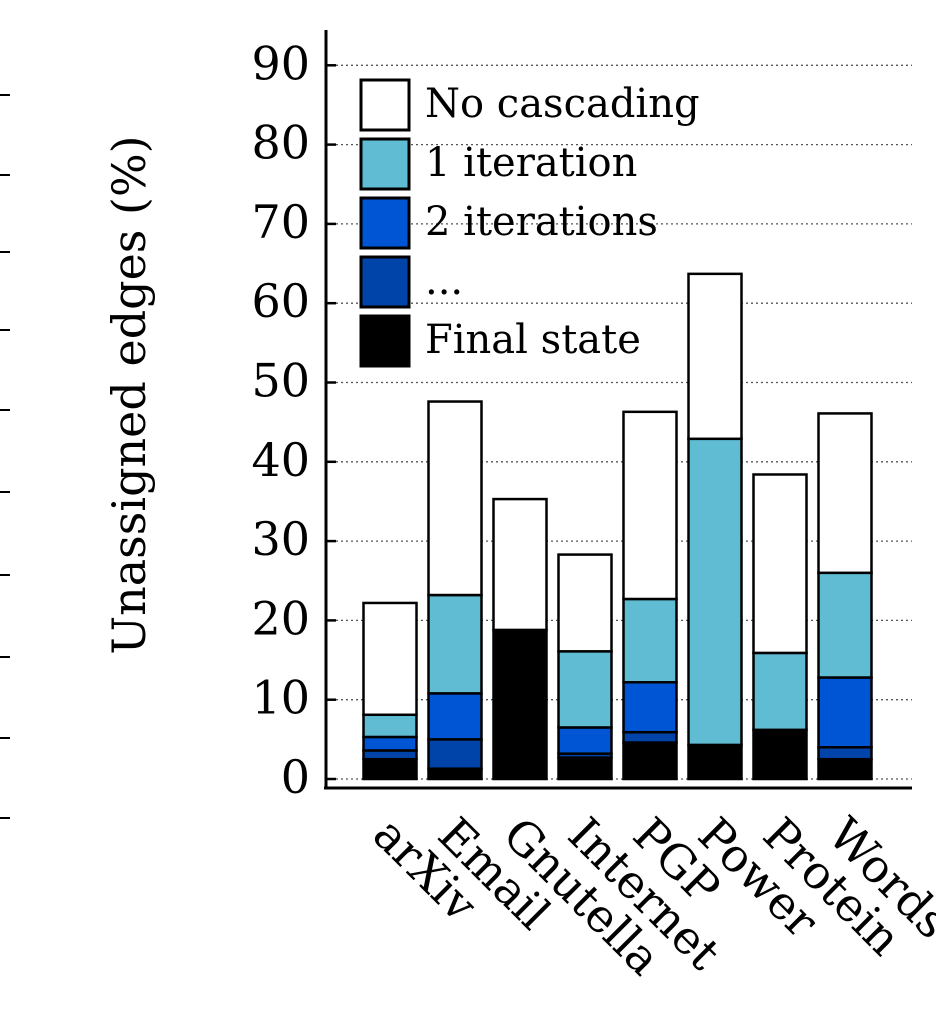 The height and width of the screenshot is (1011, 936). Describe the element at coordinates (280, 63) in the screenshot. I see `y-tick-label: 90` at that location.